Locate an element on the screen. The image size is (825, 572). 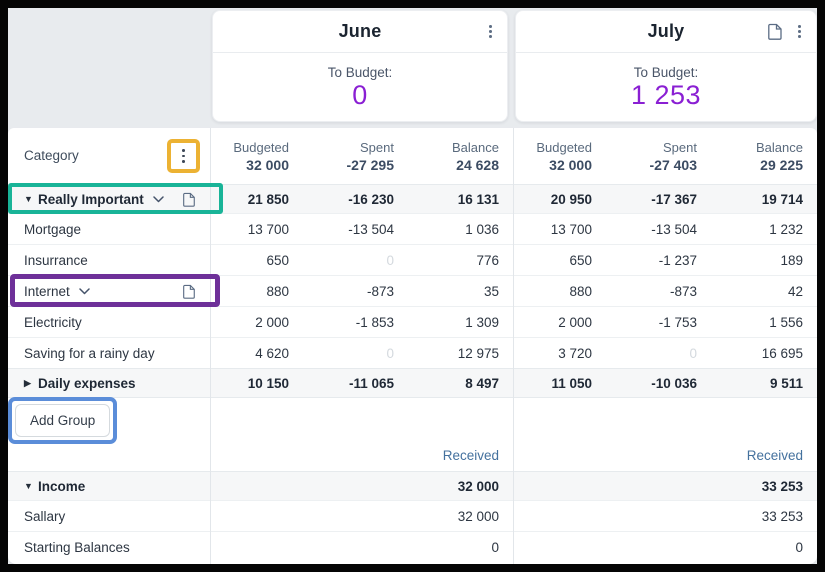
balance-cell-june: 1 309 is located at coordinates (482, 322).